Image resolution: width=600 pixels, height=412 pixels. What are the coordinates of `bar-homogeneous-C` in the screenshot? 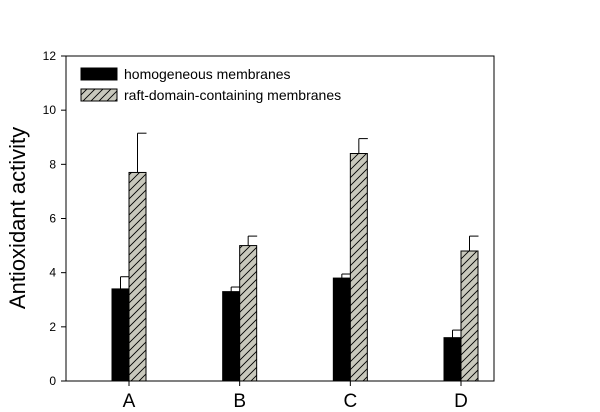 It's located at (341, 329).